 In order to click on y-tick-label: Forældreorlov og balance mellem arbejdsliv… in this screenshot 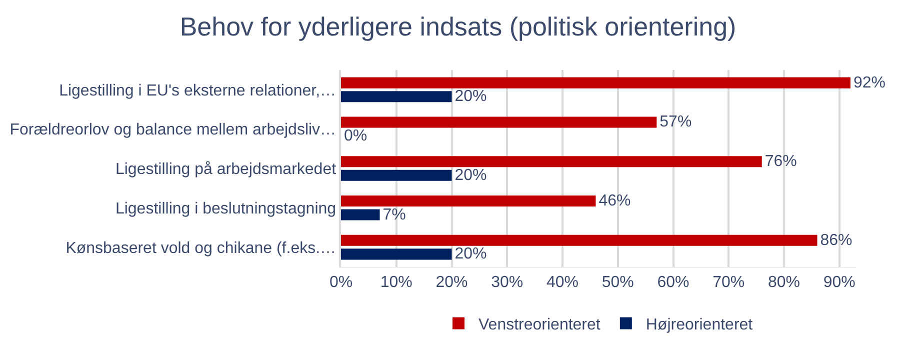, I will do `click(173, 130)`.